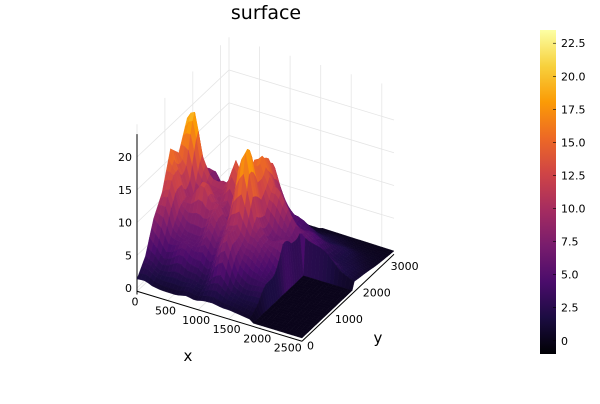 Image resolution: width=600 pixels, height=404 pixels. Describe the element at coordinates (135, 301) in the screenshot. I see `x-tick-label-0: 0` at that location.